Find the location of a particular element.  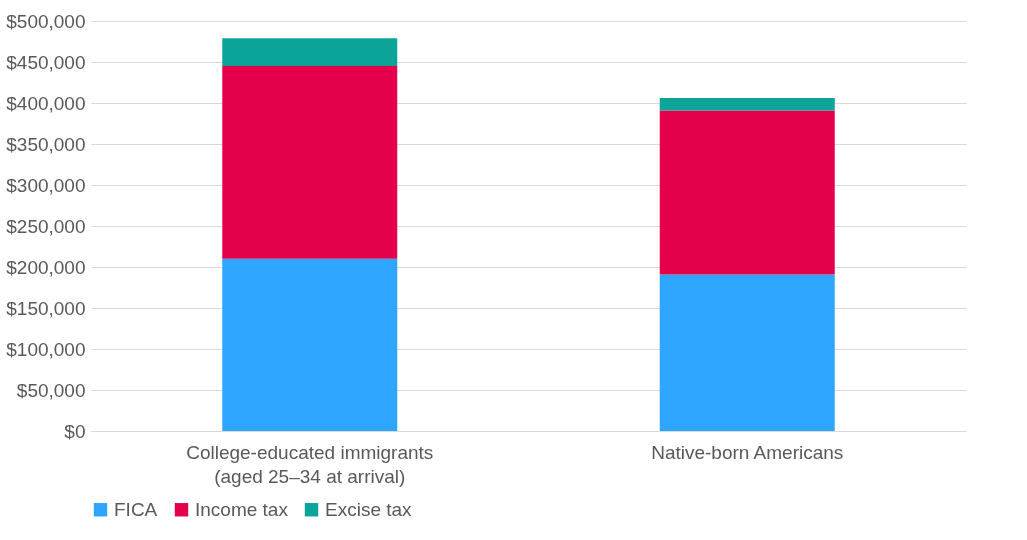

y-tick-label: $250,000 is located at coordinates (46, 226).